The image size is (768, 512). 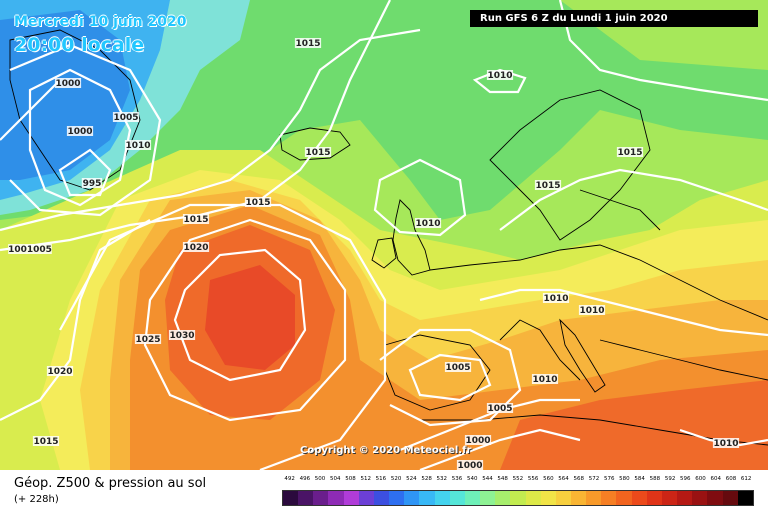 I want to click on isobar-greenland-low, so click(x=85, y=172).